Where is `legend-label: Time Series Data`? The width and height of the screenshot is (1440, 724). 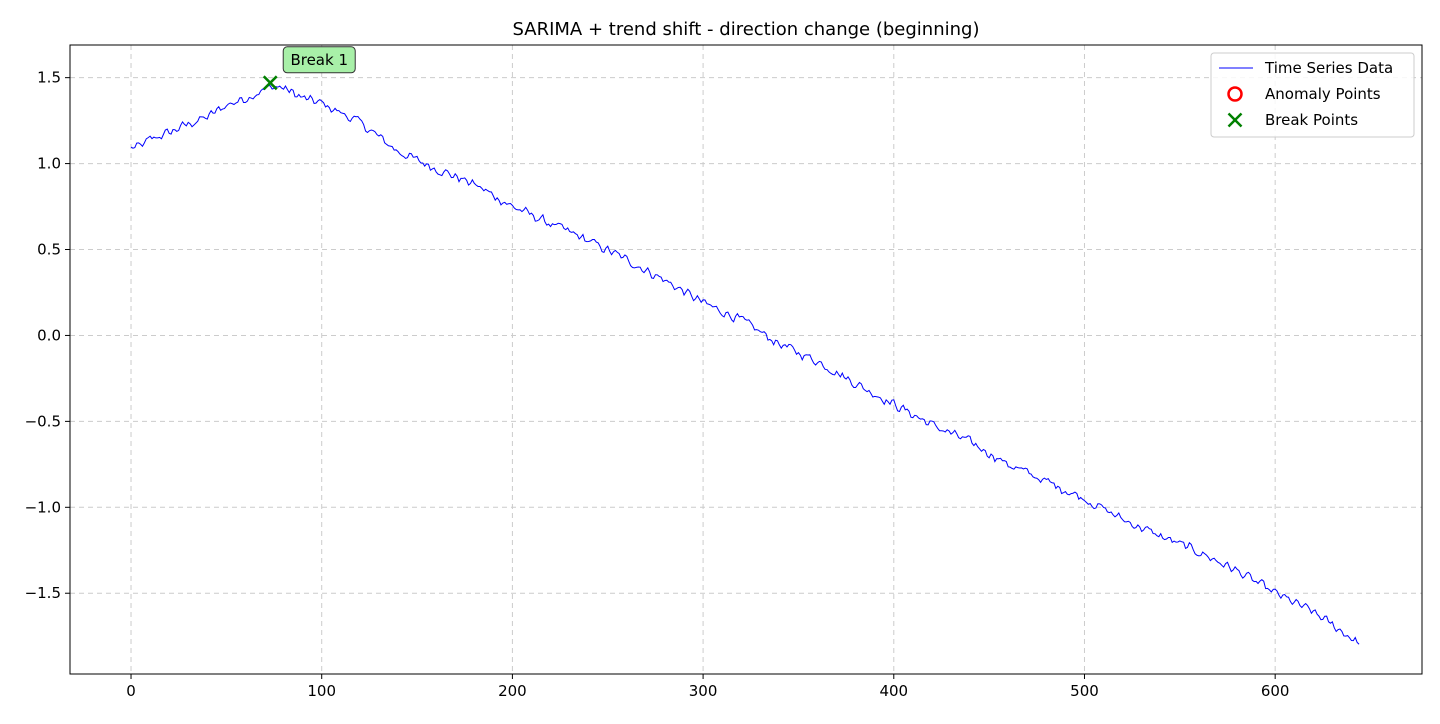 legend-label: Time Series Data is located at coordinates (1328, 68).